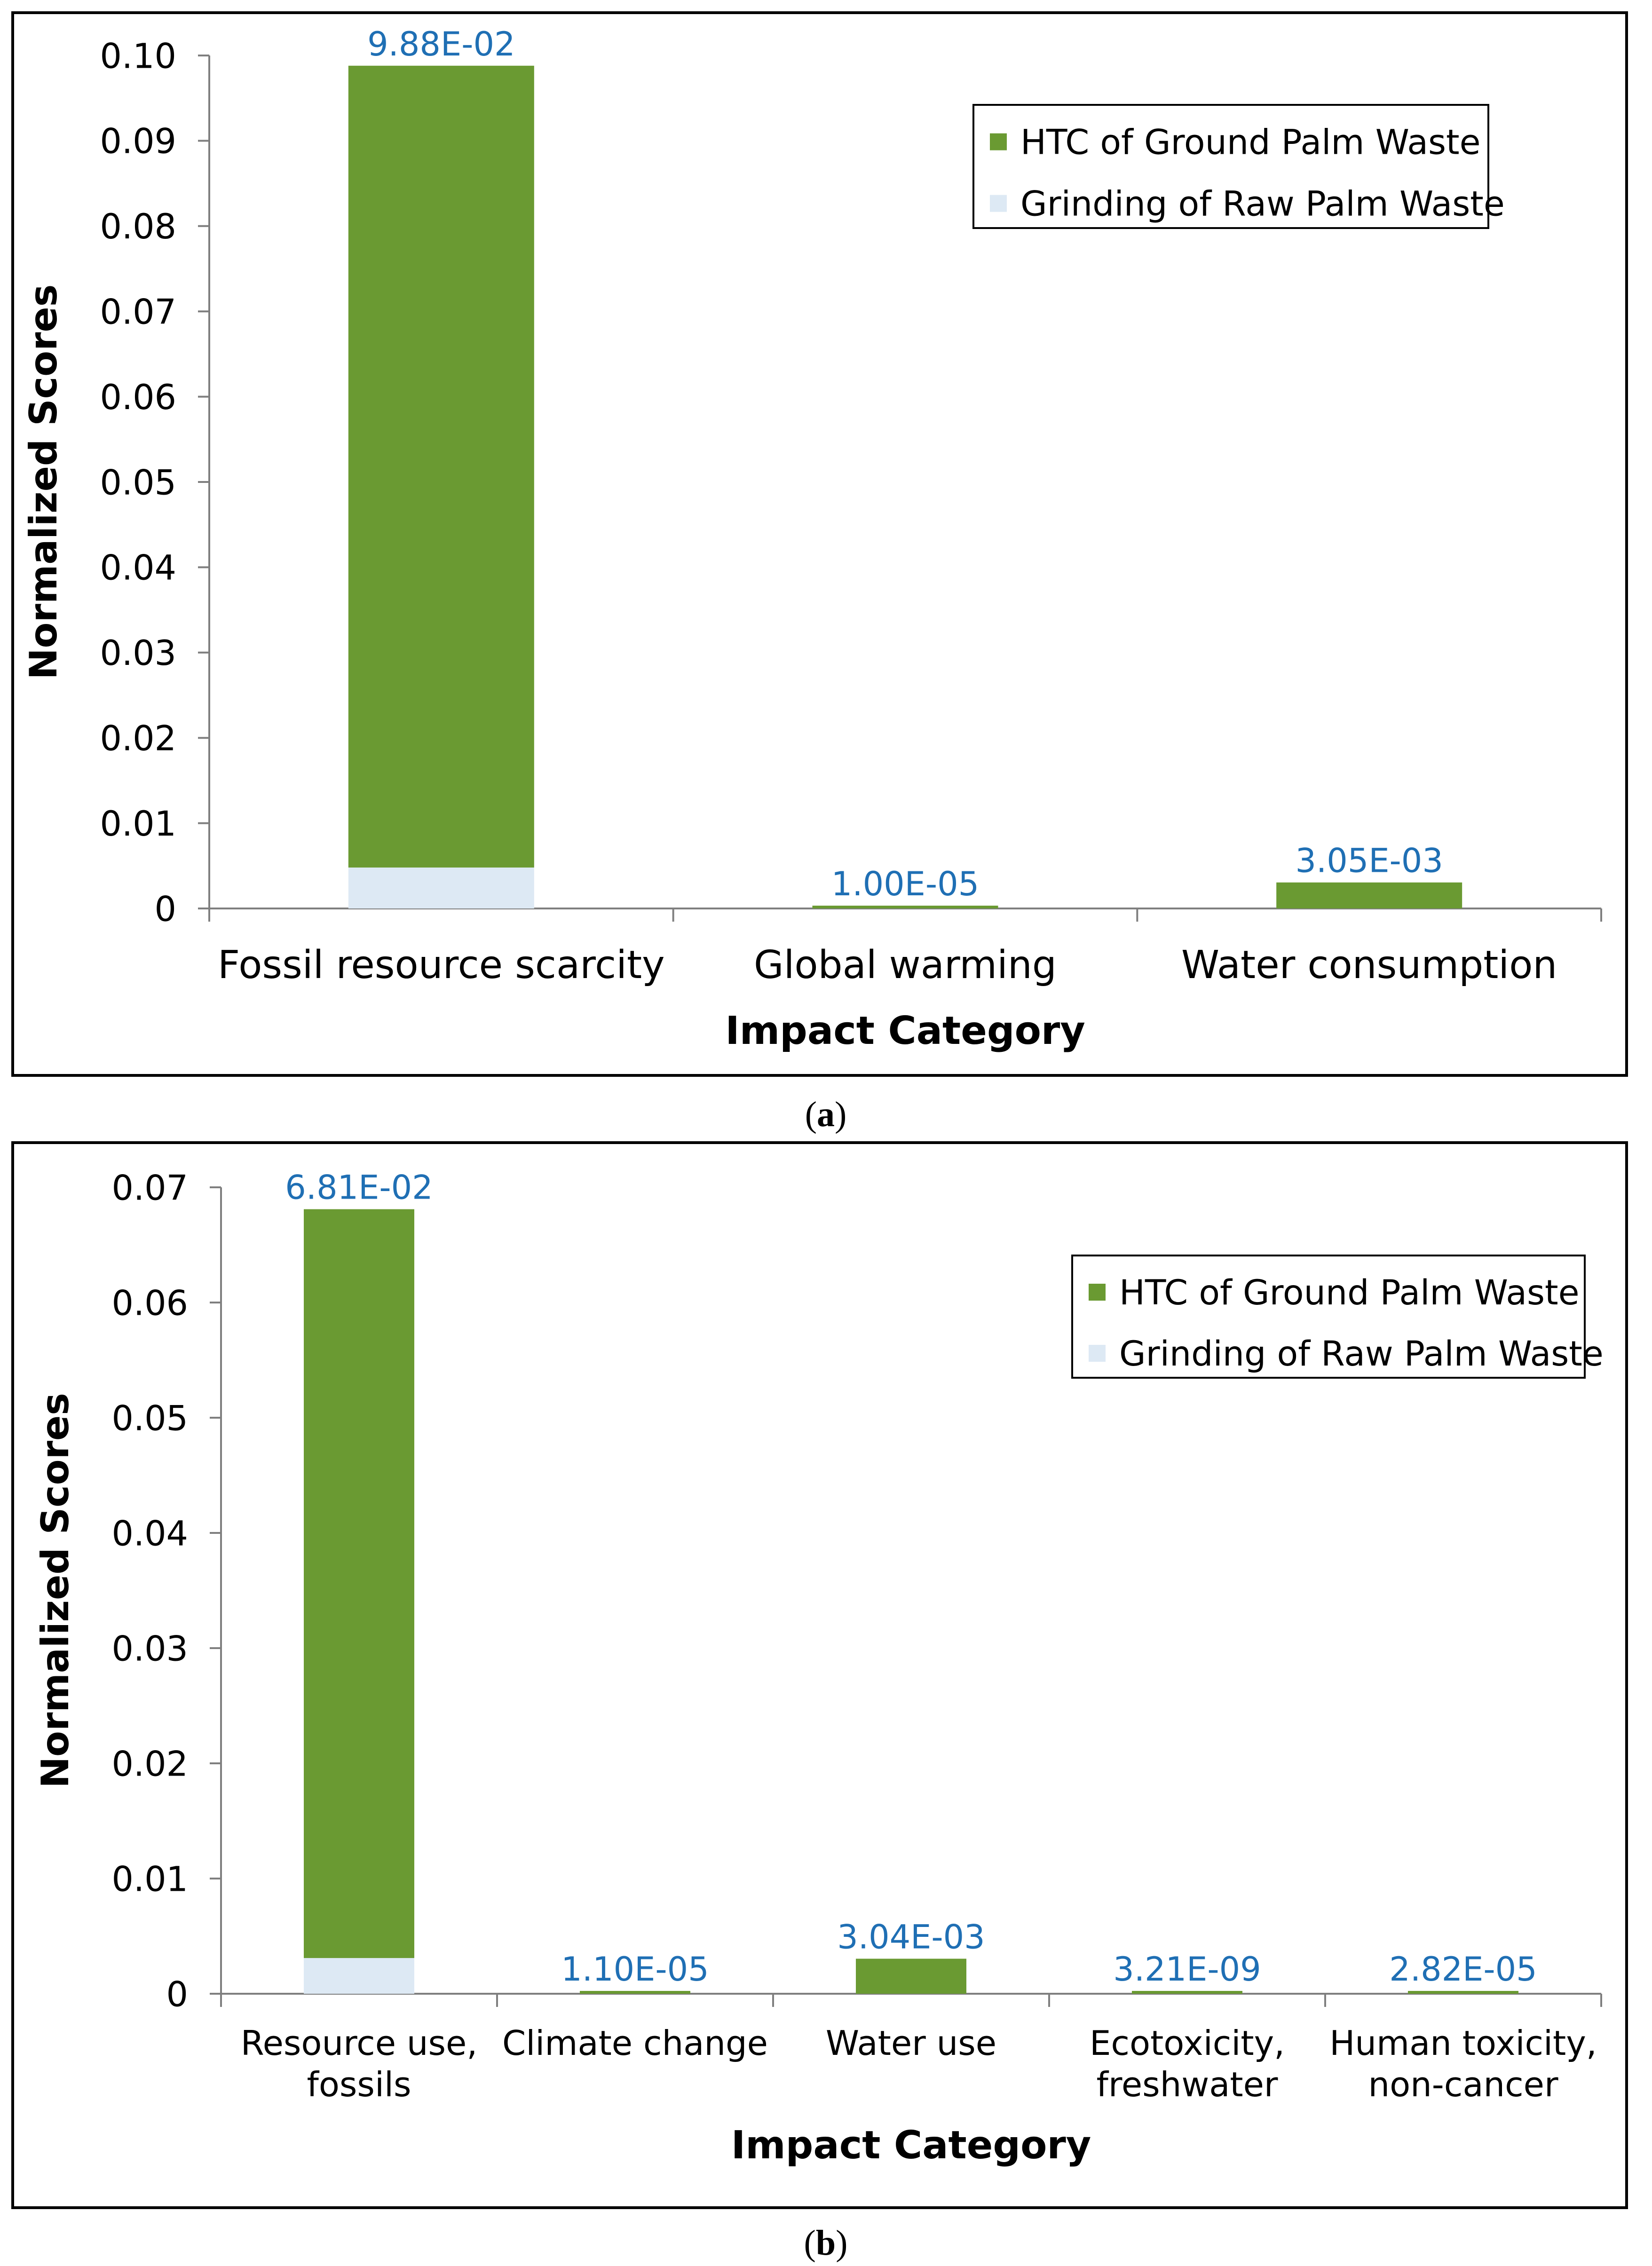 The image size is (1652, 2266). I want to click on caption-letter: b, so click(826, 2243).